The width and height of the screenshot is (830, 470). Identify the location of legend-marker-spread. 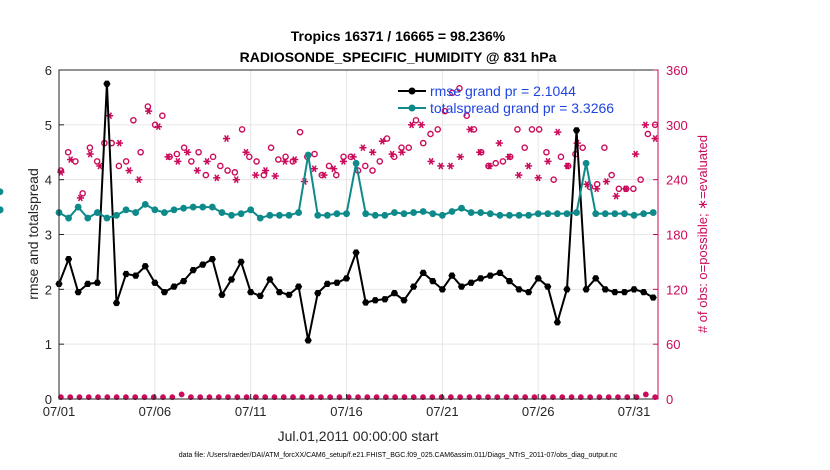
(412, 108).